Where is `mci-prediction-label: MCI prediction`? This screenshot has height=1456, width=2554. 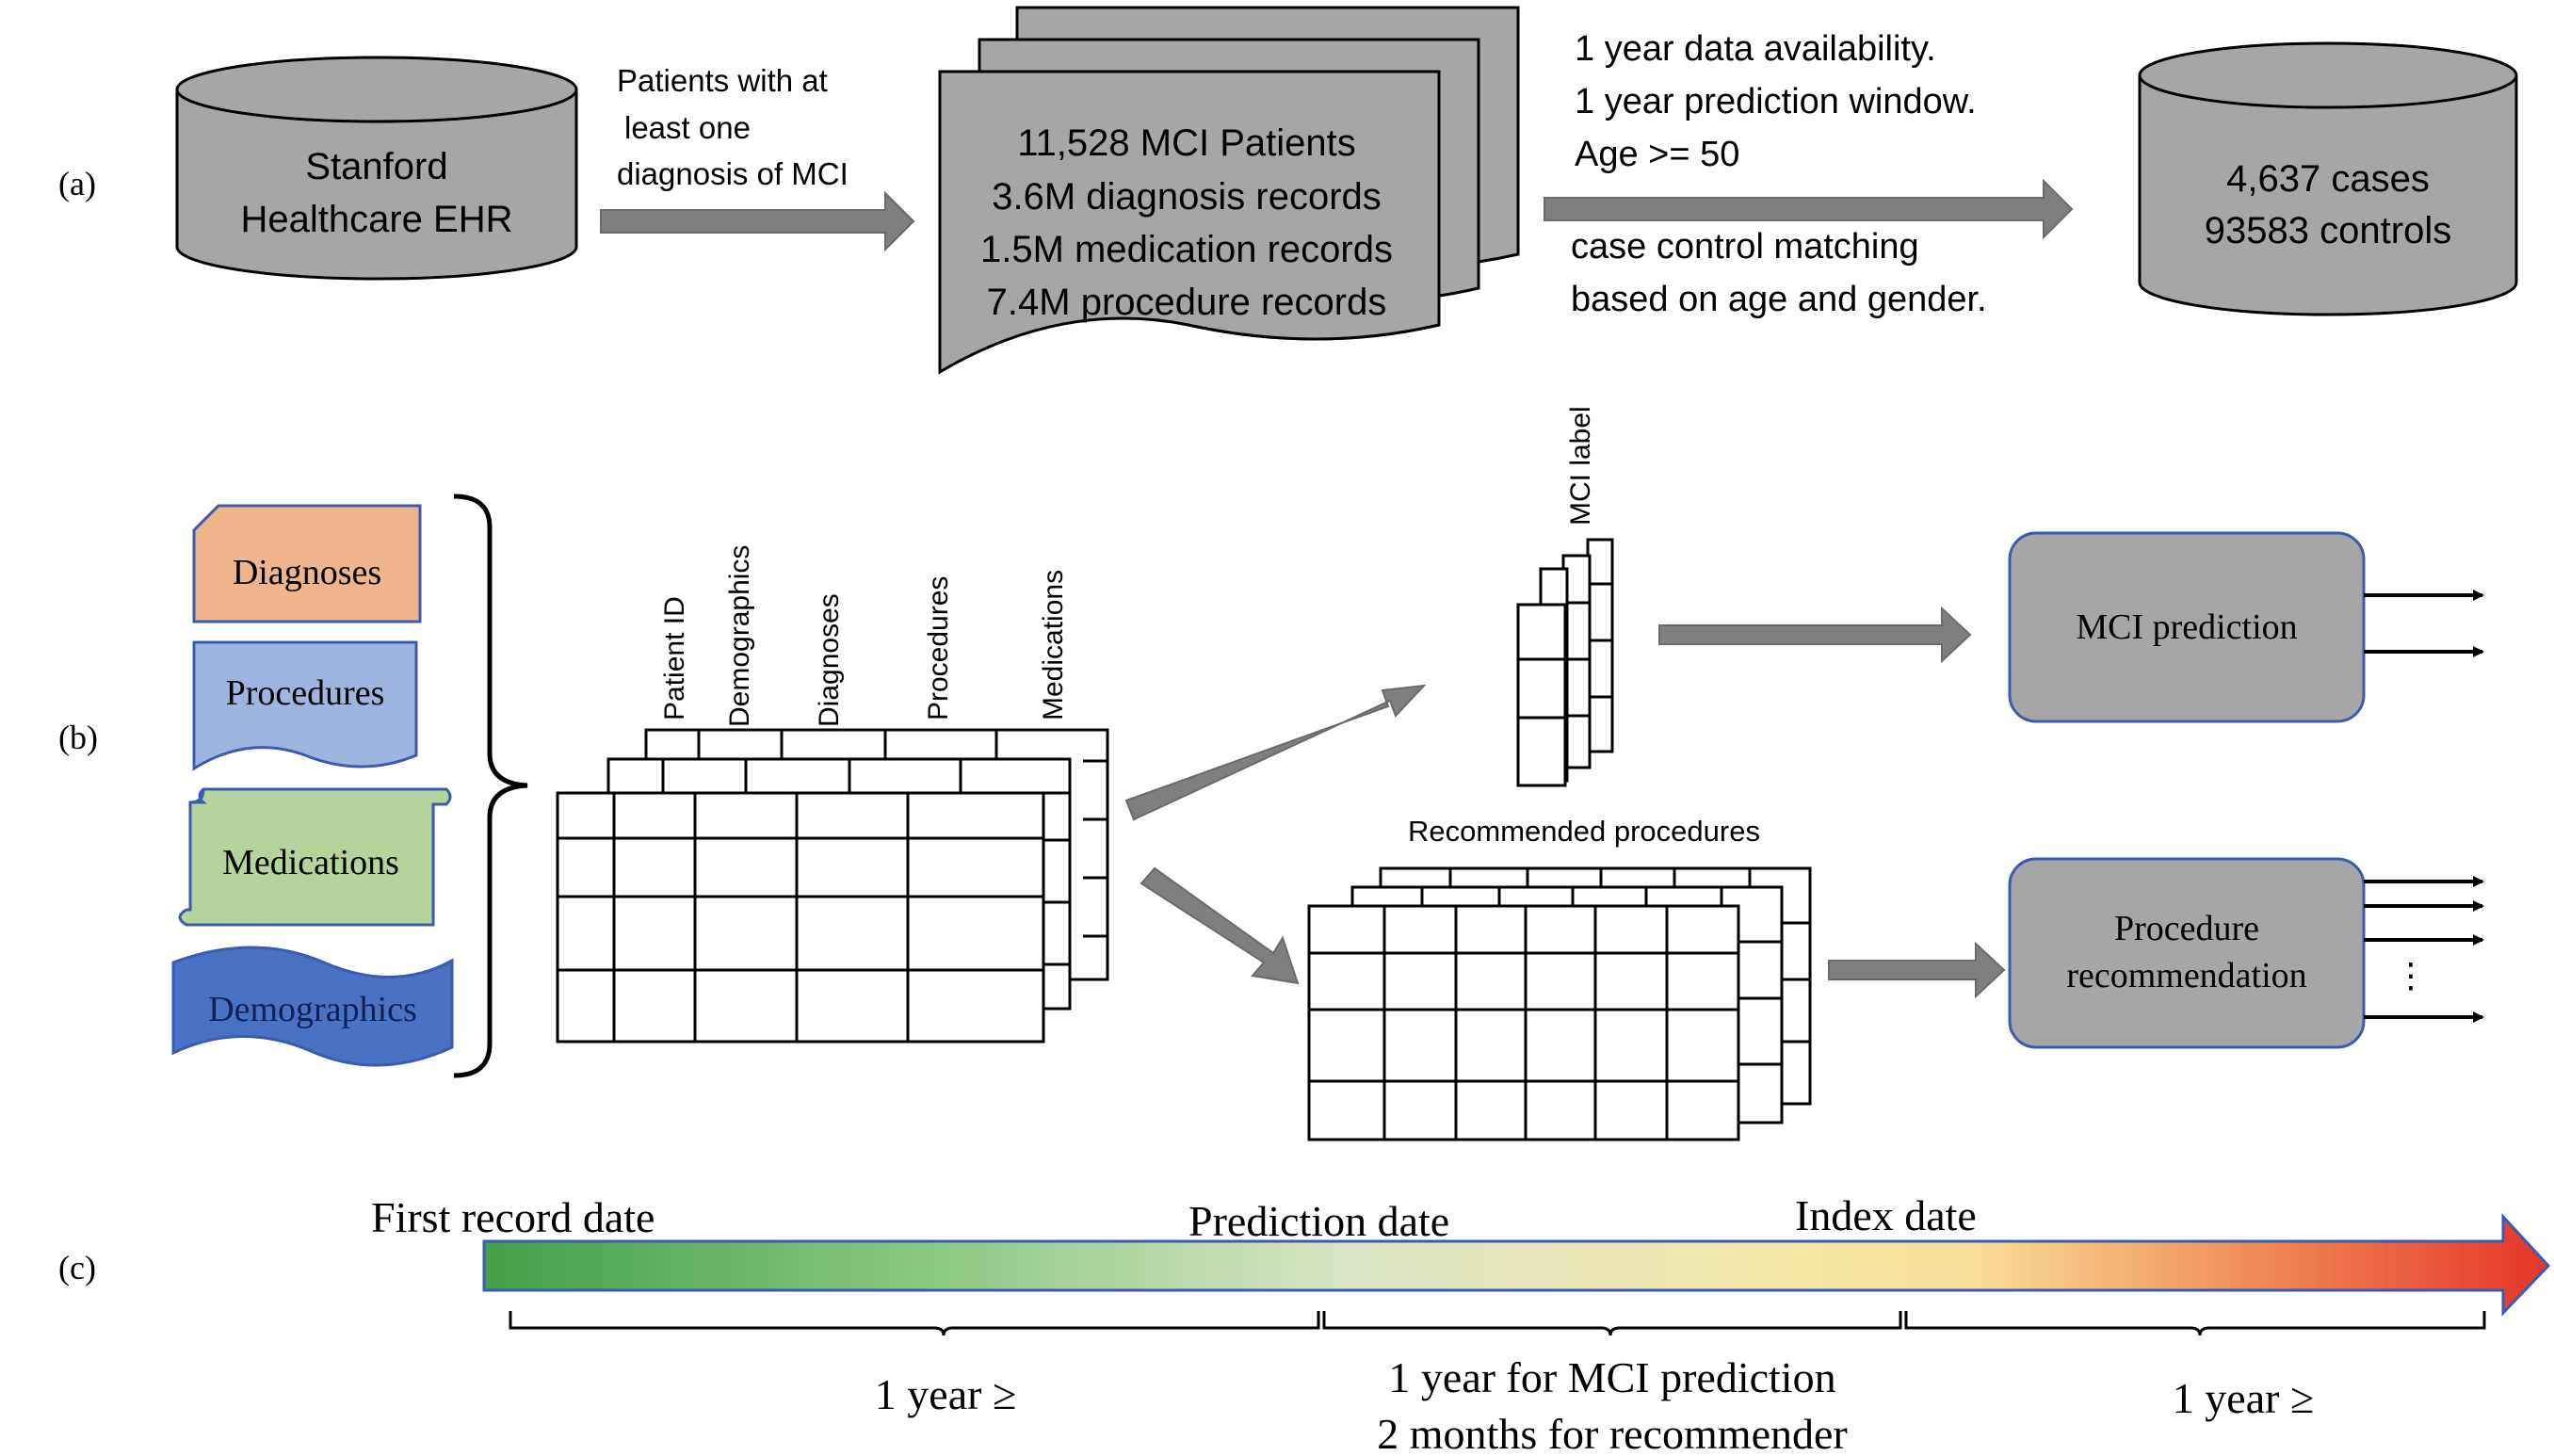 mci-prediction-label: MCI prediction is located at coordinates (2186, 627).